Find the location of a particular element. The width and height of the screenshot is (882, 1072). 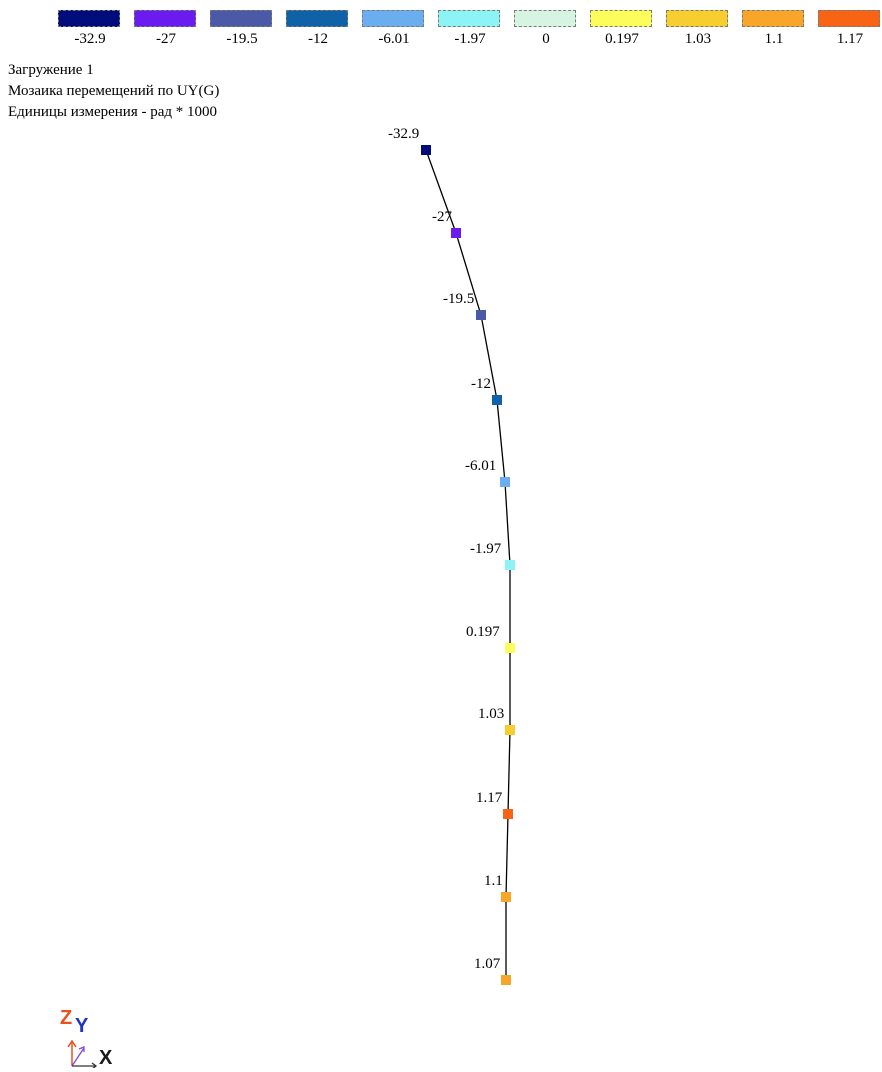

legend-item: 0 is located at coordinates (546, 30).